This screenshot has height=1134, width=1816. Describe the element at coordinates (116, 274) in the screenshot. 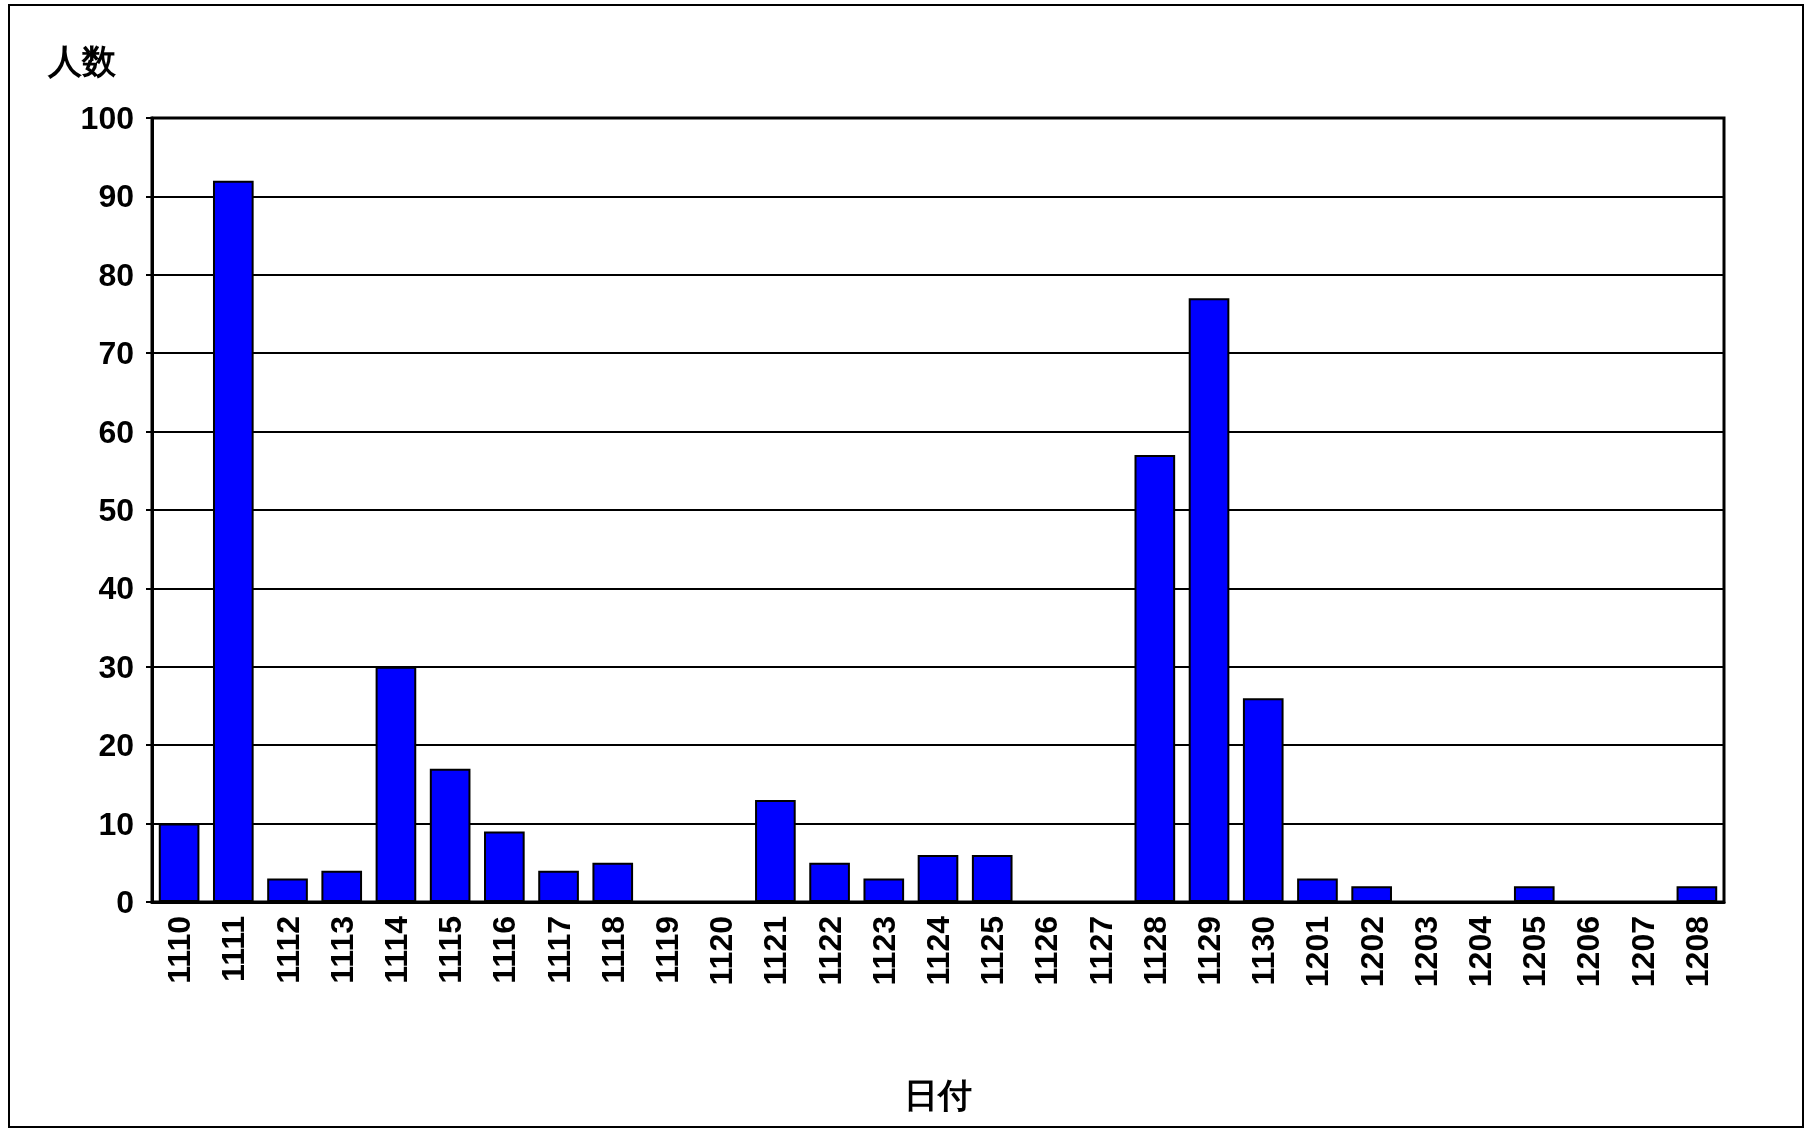

I see `y-tick-label: 80` at that location.